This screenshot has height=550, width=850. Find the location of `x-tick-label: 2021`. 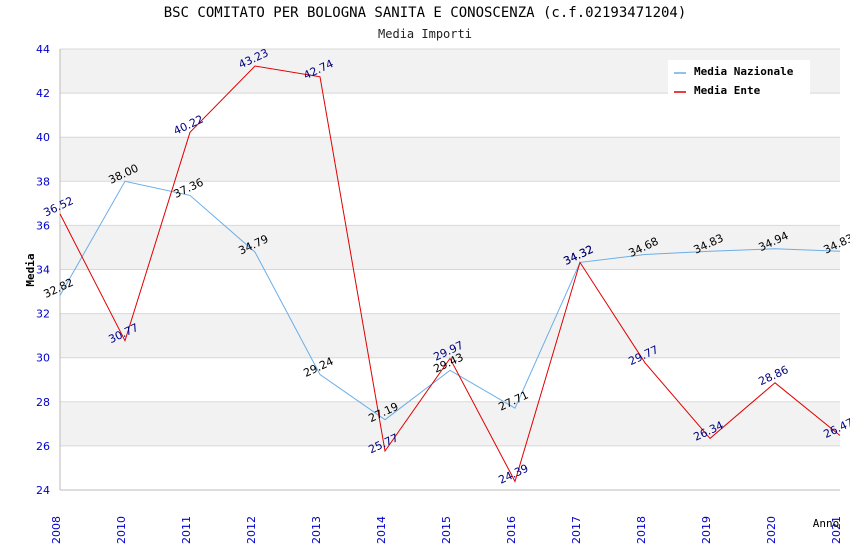

x-tick-label: 2021 is located at coordinates (836, 530).